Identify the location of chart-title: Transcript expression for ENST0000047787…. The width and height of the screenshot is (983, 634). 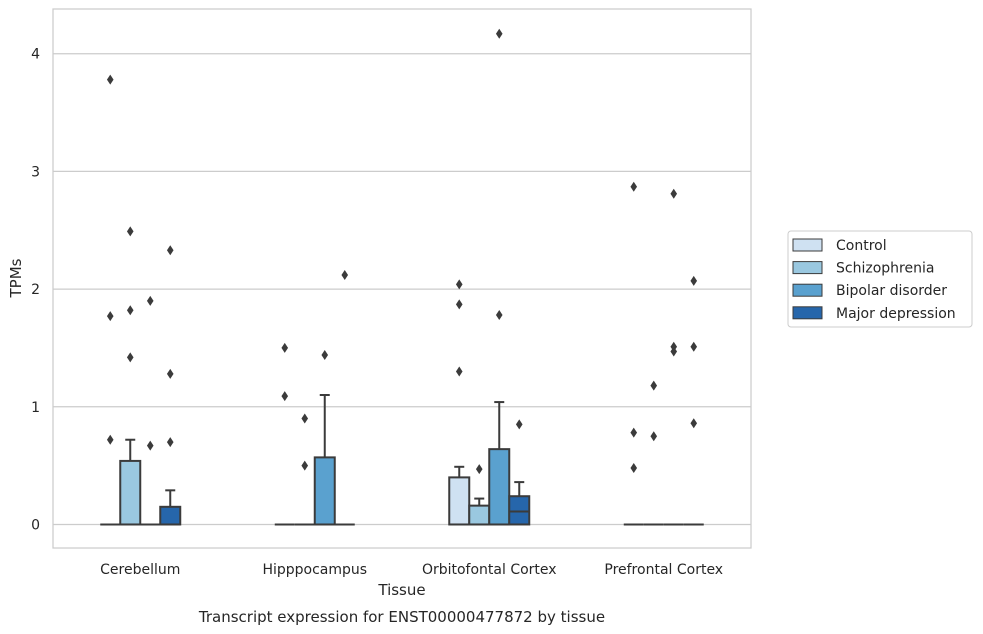
(401, 617).